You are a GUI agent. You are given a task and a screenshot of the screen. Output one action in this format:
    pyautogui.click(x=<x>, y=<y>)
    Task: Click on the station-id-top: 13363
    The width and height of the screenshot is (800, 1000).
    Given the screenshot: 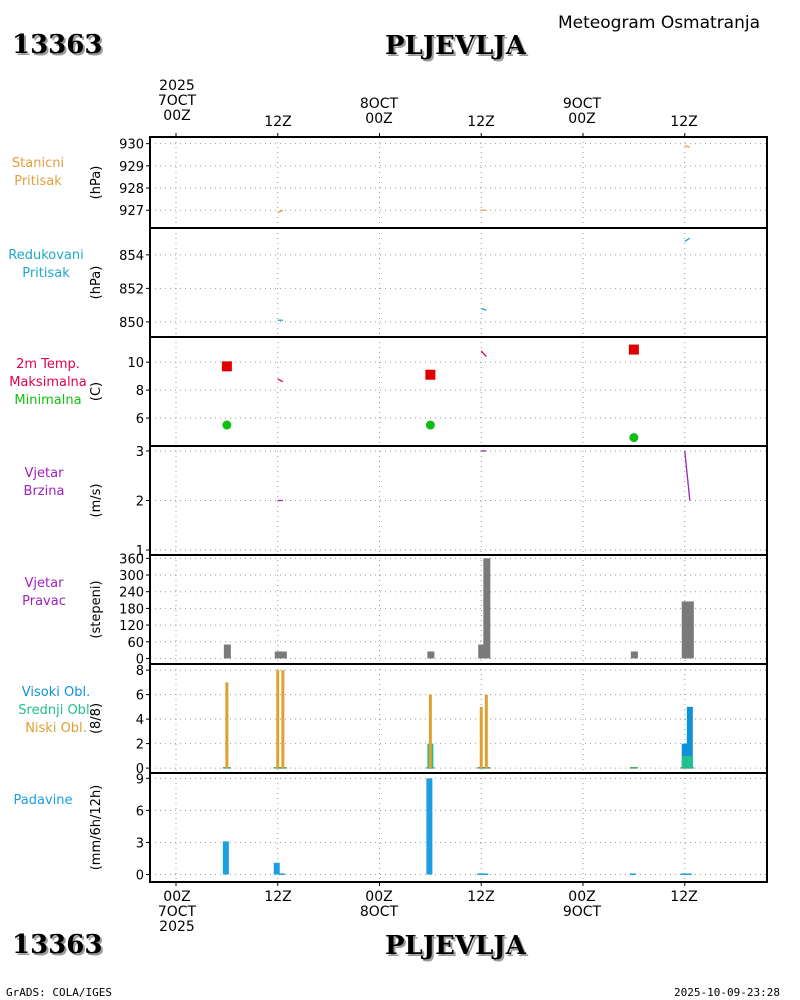 What is the action you would take?
    pyautogui.click(x=57, y=45)
    